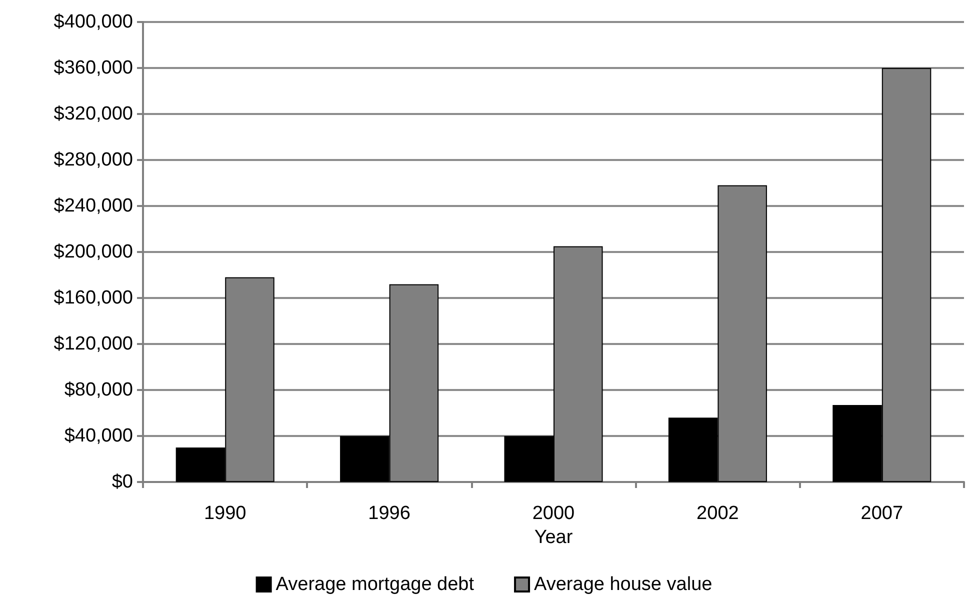 The width and height of the screenshot is (968, 601). I want to click on legend-label: Average mortgage debt, so click(375, 584).